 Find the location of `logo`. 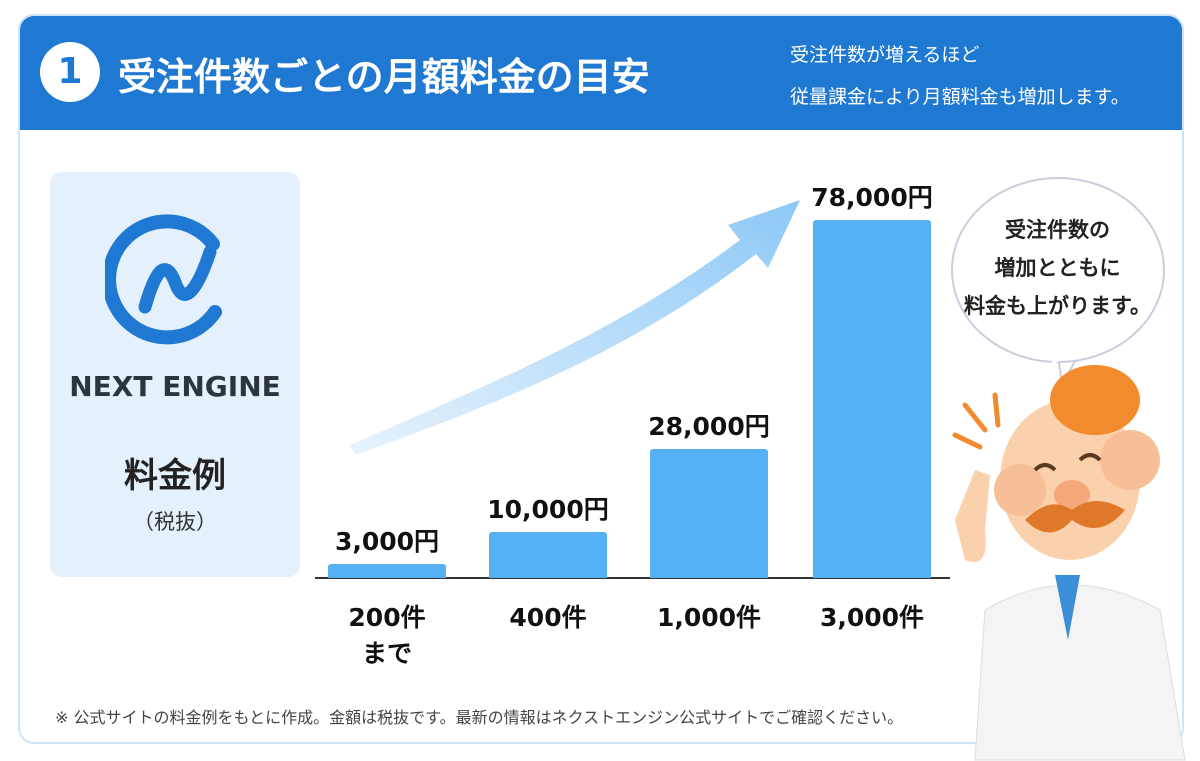

logo is located at coordinates (163, 279).